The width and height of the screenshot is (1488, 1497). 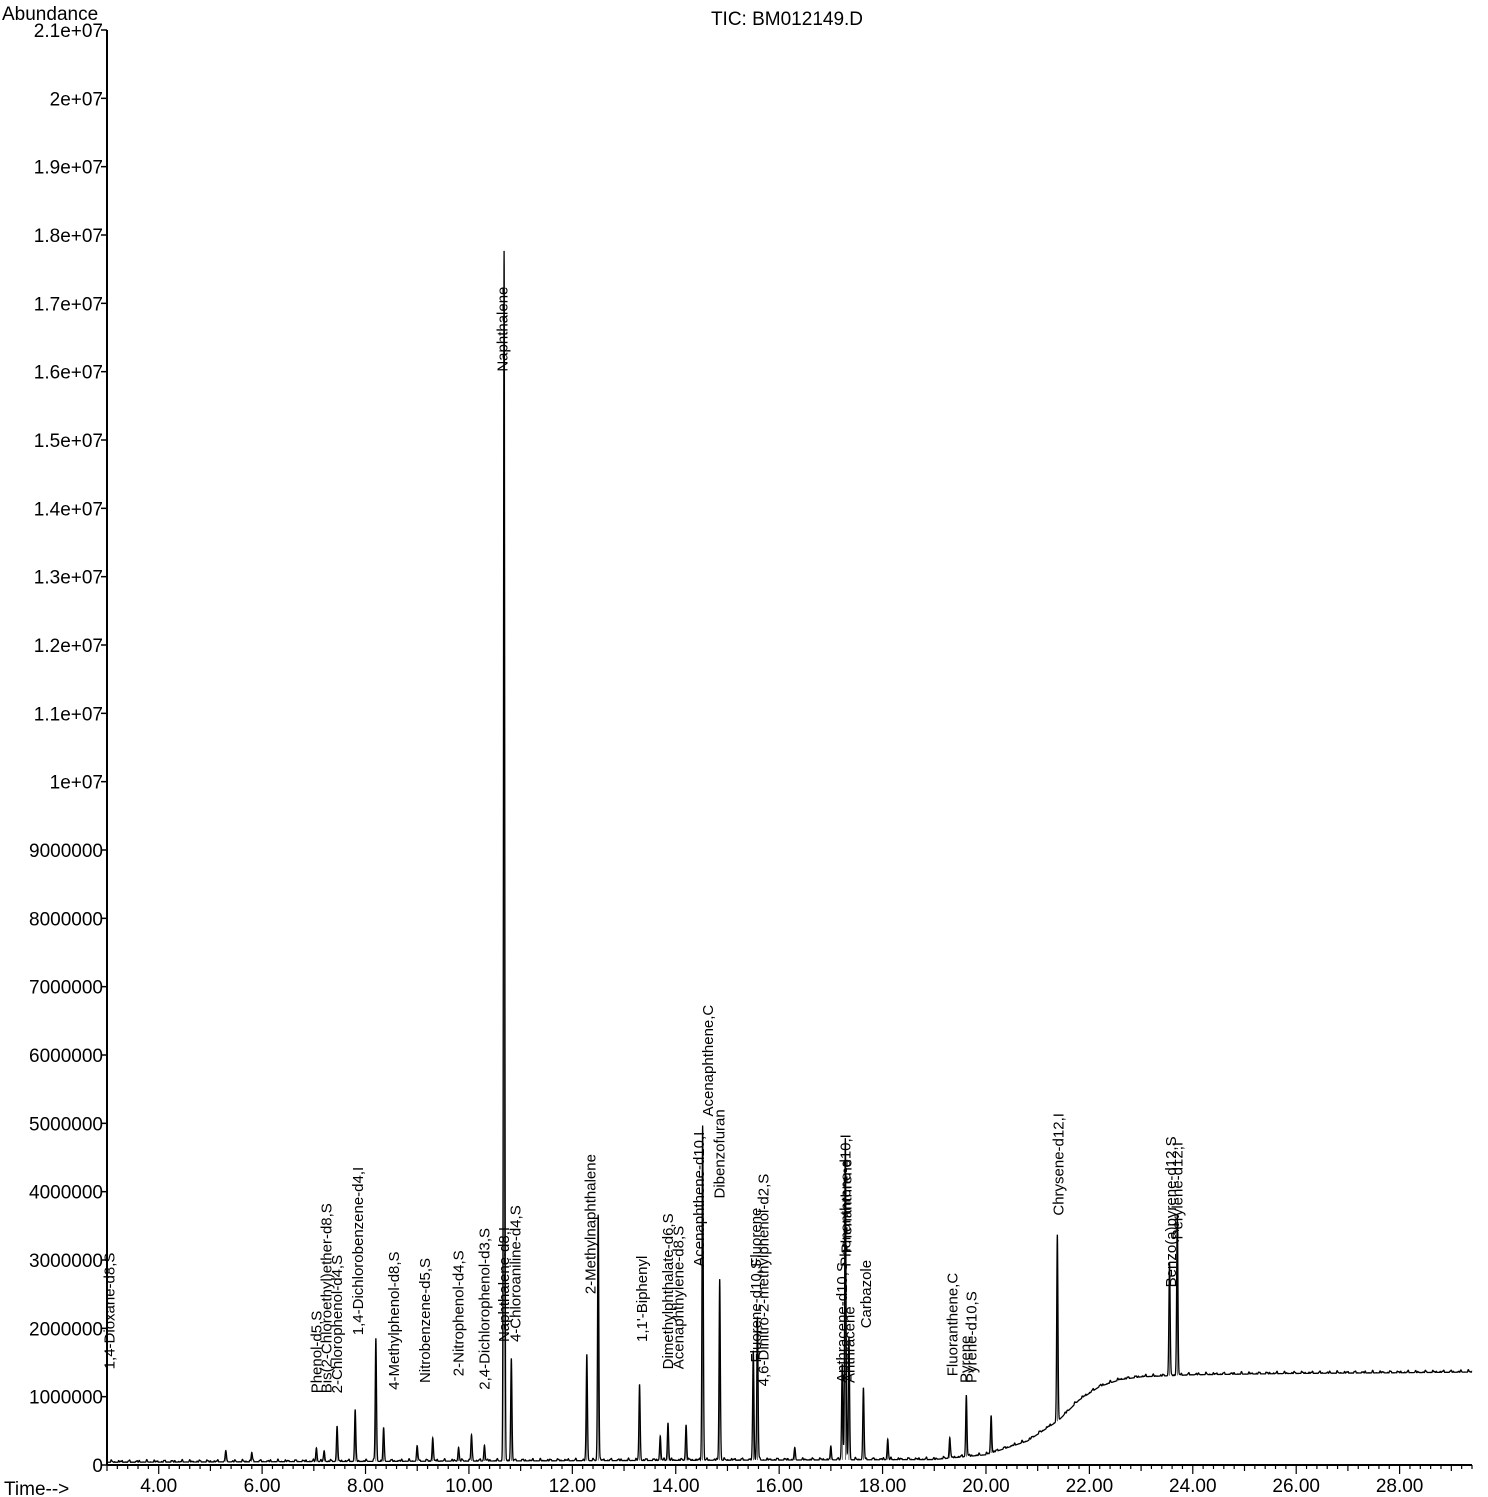 I want to click on y-tick-label: 1000000, so click(x=66, y=1398).